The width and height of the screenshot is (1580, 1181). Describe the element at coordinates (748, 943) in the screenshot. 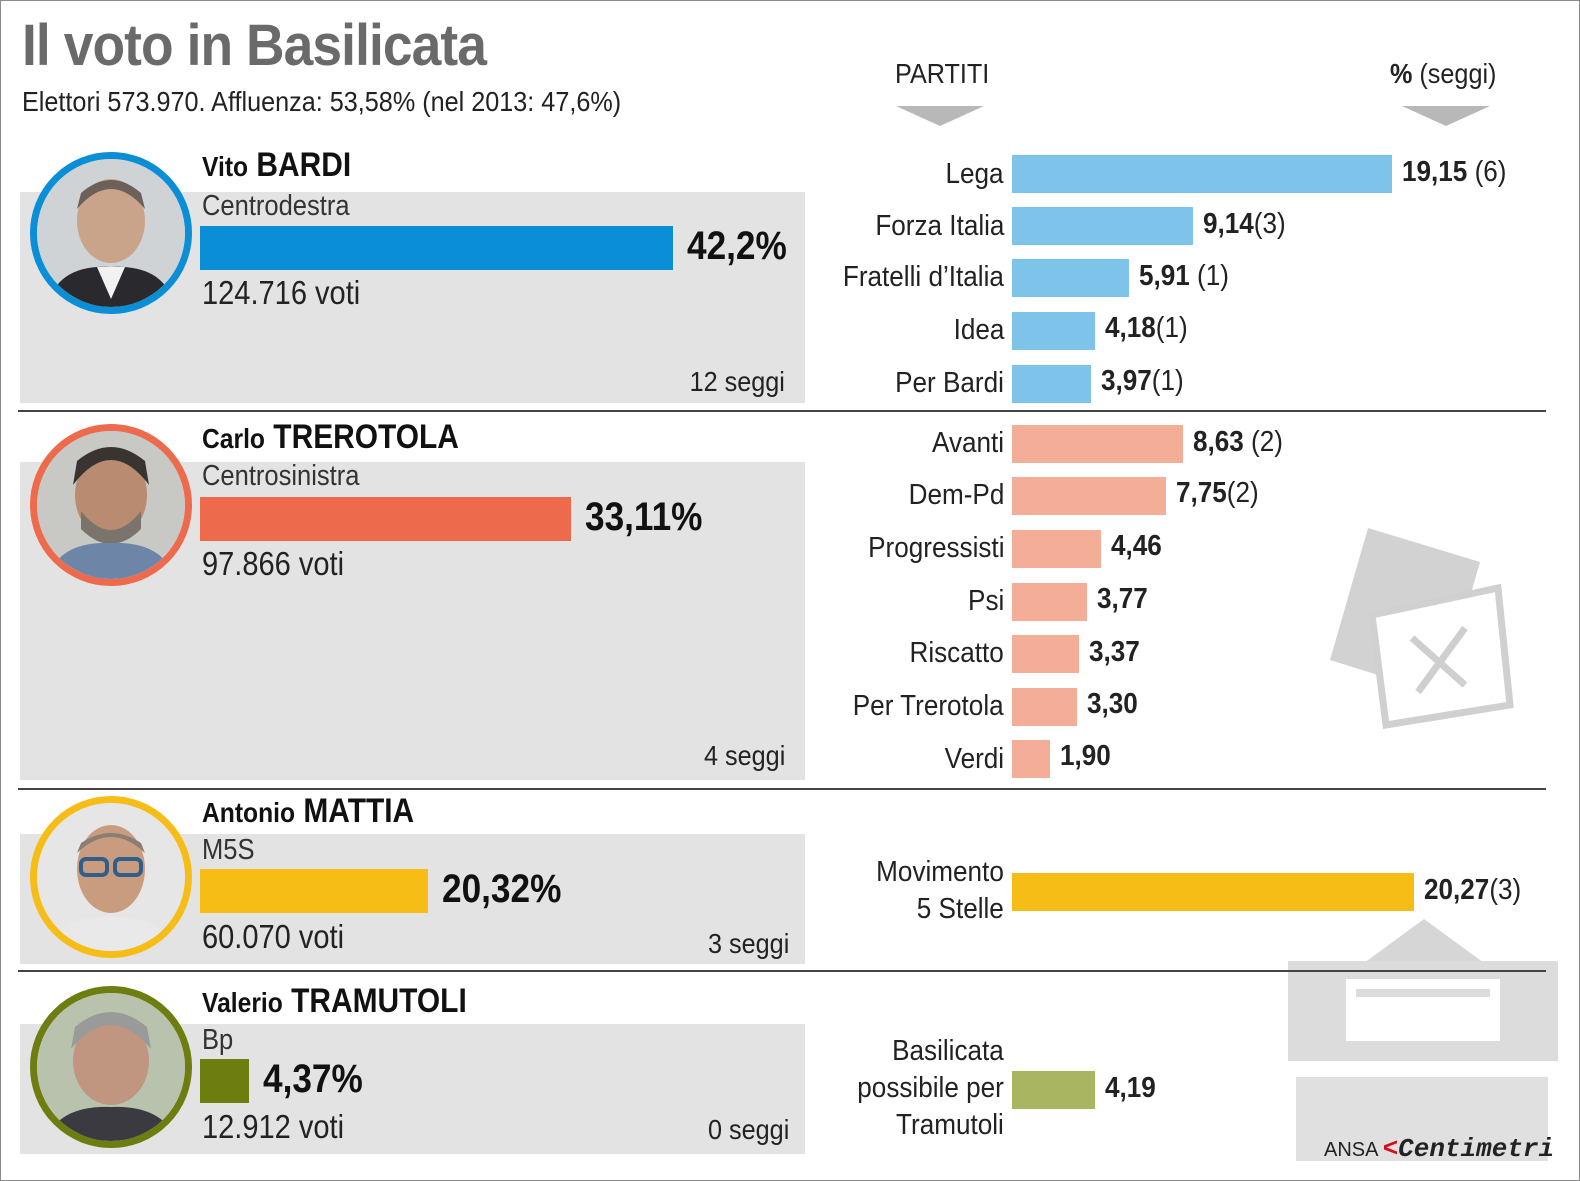

I see `candidate-seats: 3 seggi` at that location.